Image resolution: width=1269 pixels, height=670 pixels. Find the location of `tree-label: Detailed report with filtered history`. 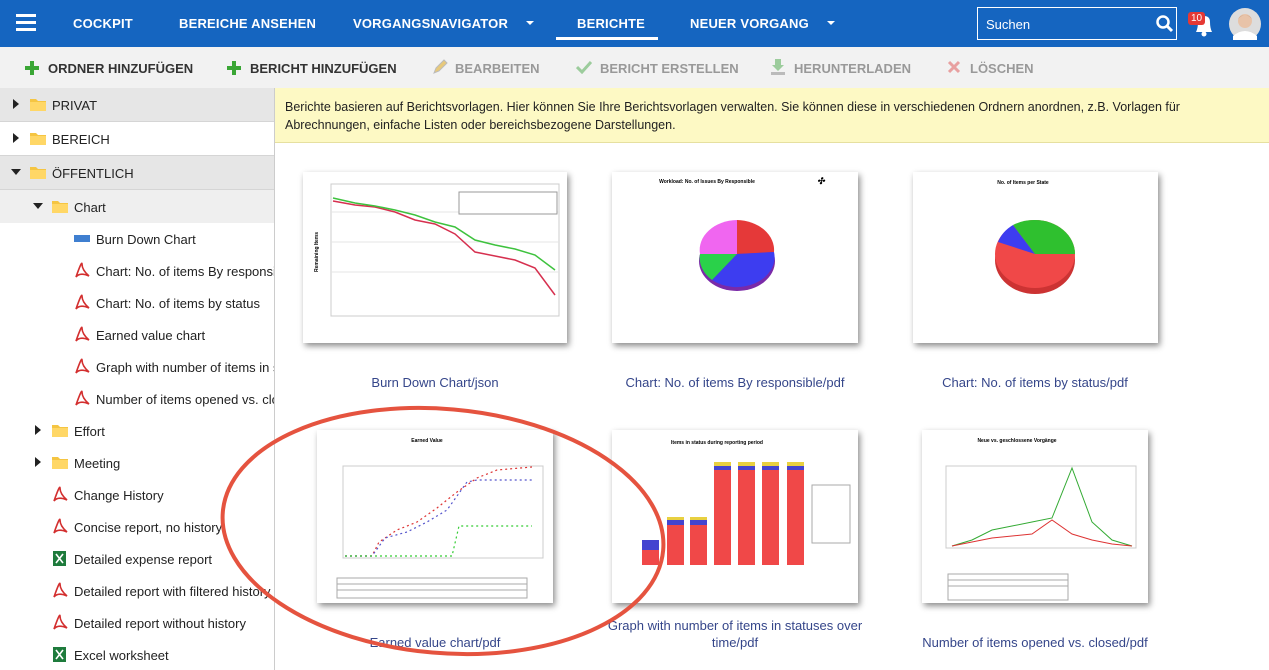

tree-label: Detailed report with filtered history is located at coordinates (172, 591).